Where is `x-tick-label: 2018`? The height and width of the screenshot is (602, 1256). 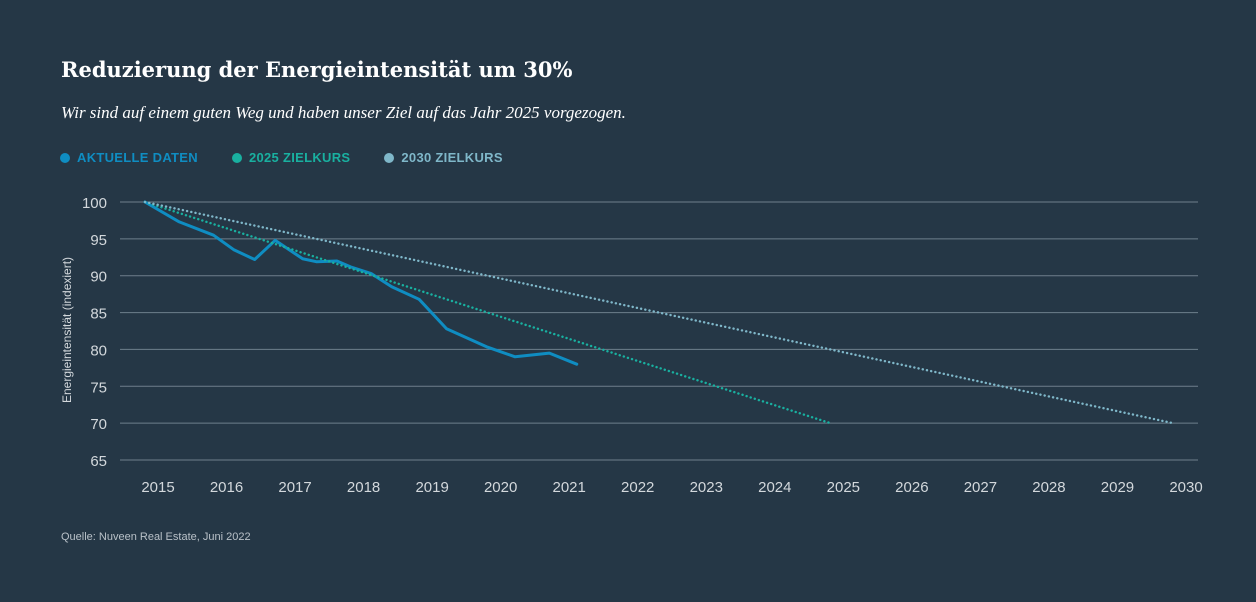
x-tick-label: 2018 is located at coordinates (363, 487).